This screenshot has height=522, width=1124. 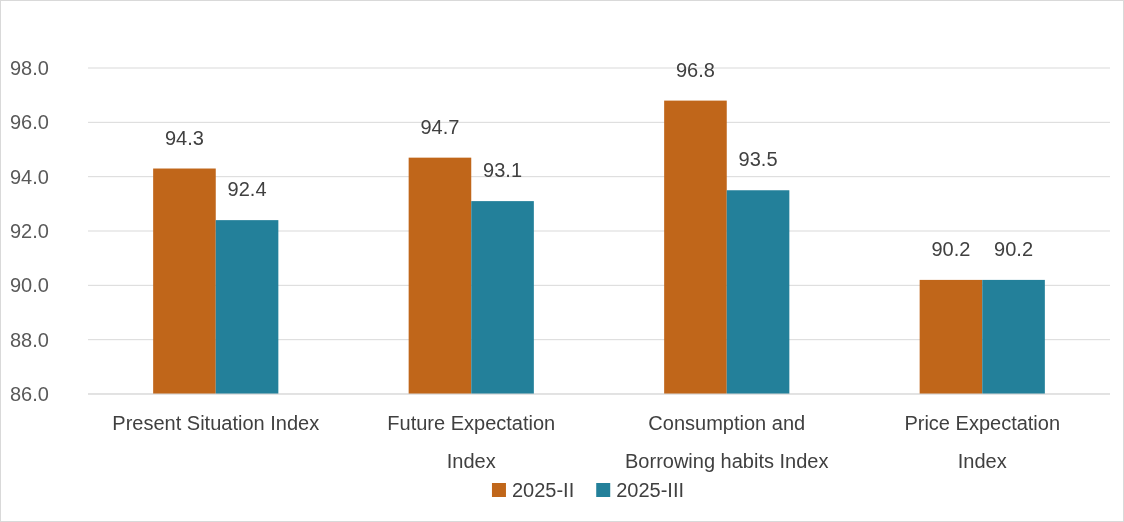 What do you see at coordinates (29, 176) in the screenshot?
I see `y-tick-label: 94.0` at bounding box center [29, 176].